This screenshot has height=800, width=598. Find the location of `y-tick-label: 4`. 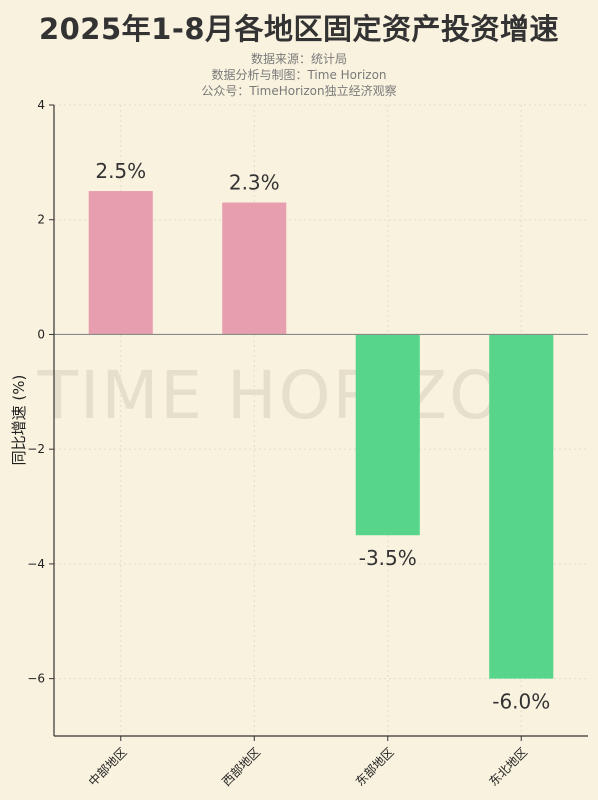

y-tick-label: 4 is located at coordinates (41, 105).